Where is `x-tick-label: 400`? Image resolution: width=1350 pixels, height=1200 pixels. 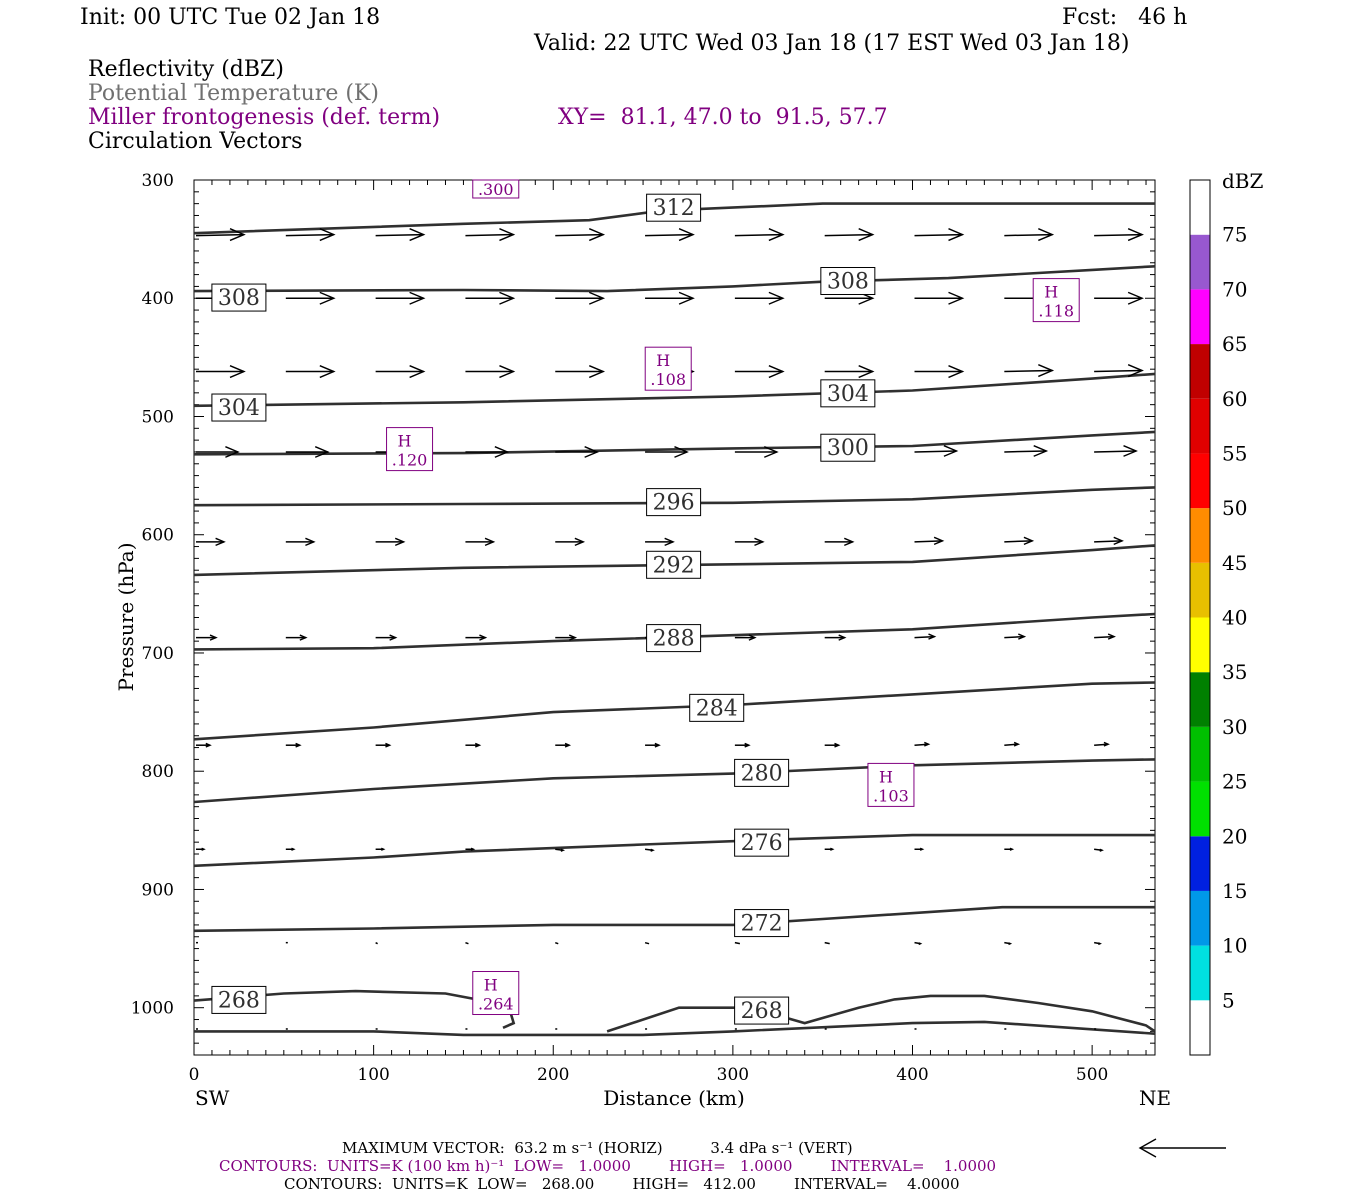 x-tick-label: 400 is located at coordinates (912, 1075).